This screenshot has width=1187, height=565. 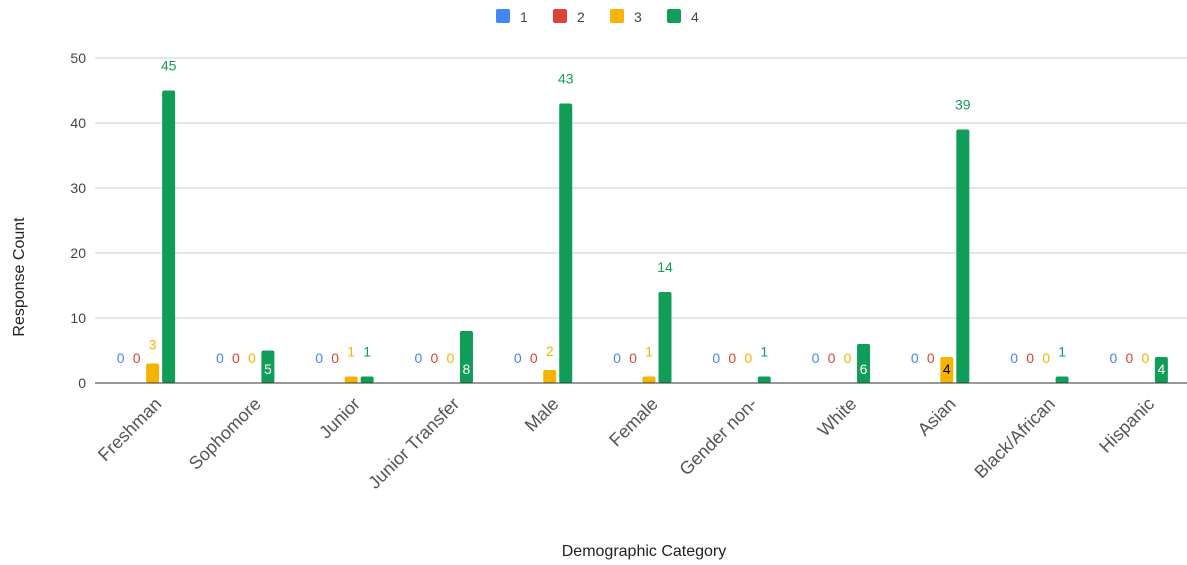 I want to click on data-label: 6, so click(x=864, y=369).